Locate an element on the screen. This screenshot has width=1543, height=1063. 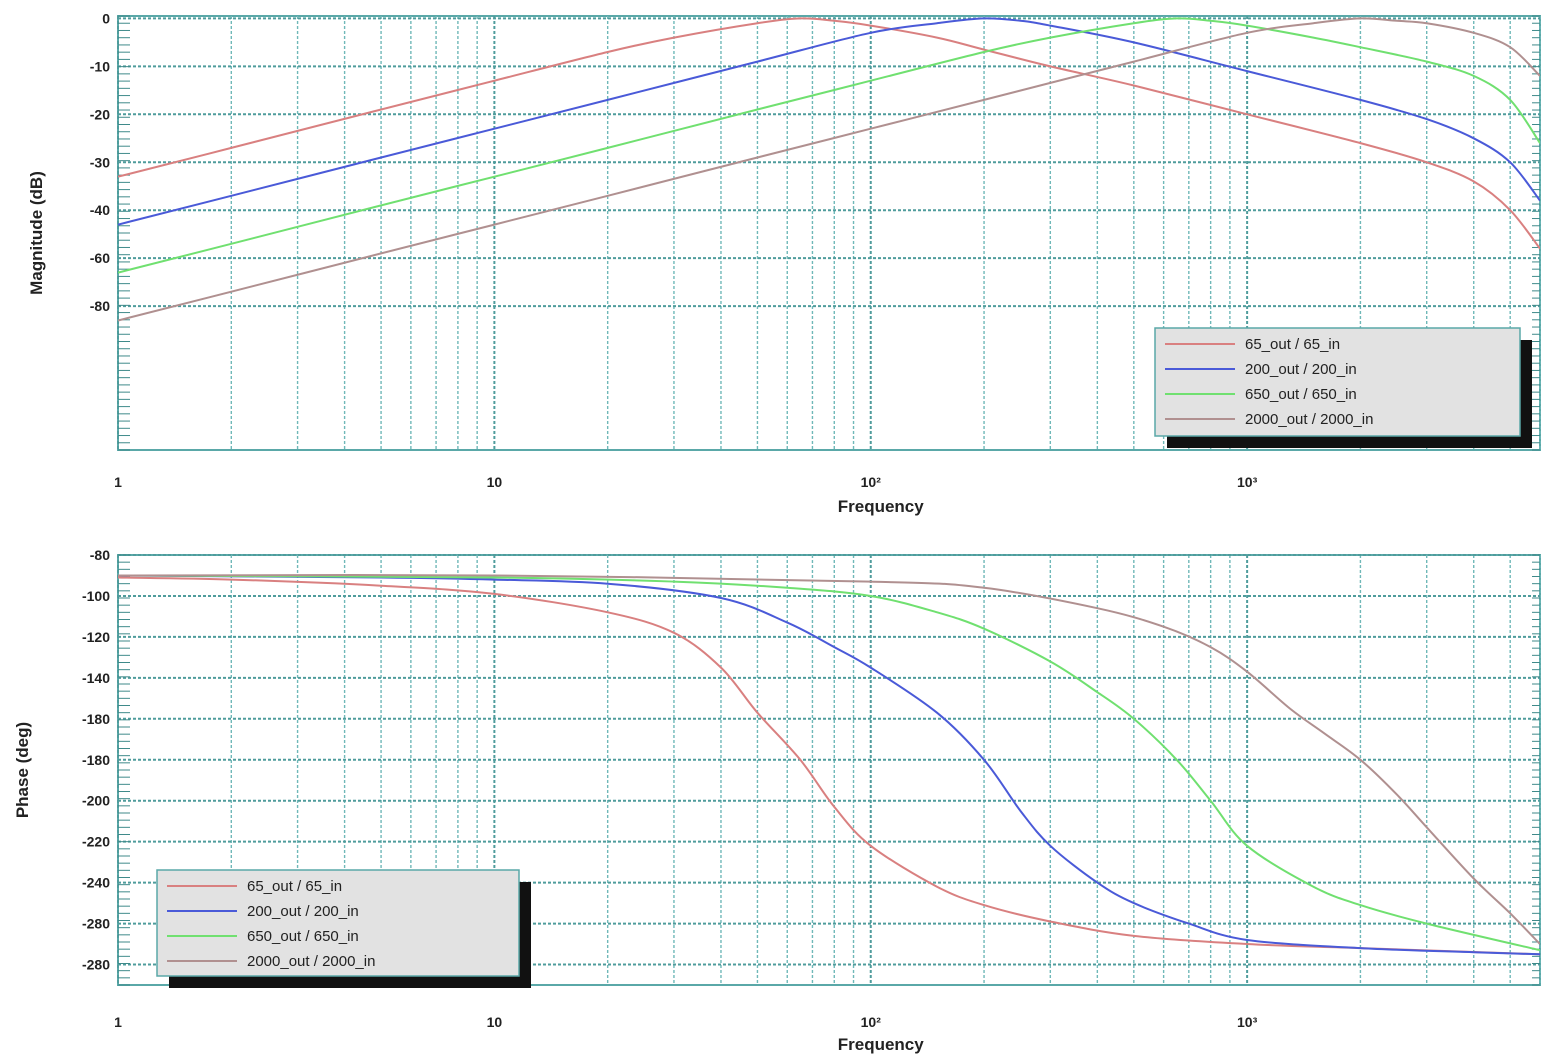
y-tick-label: -220 is located at coordinates (96, 842).